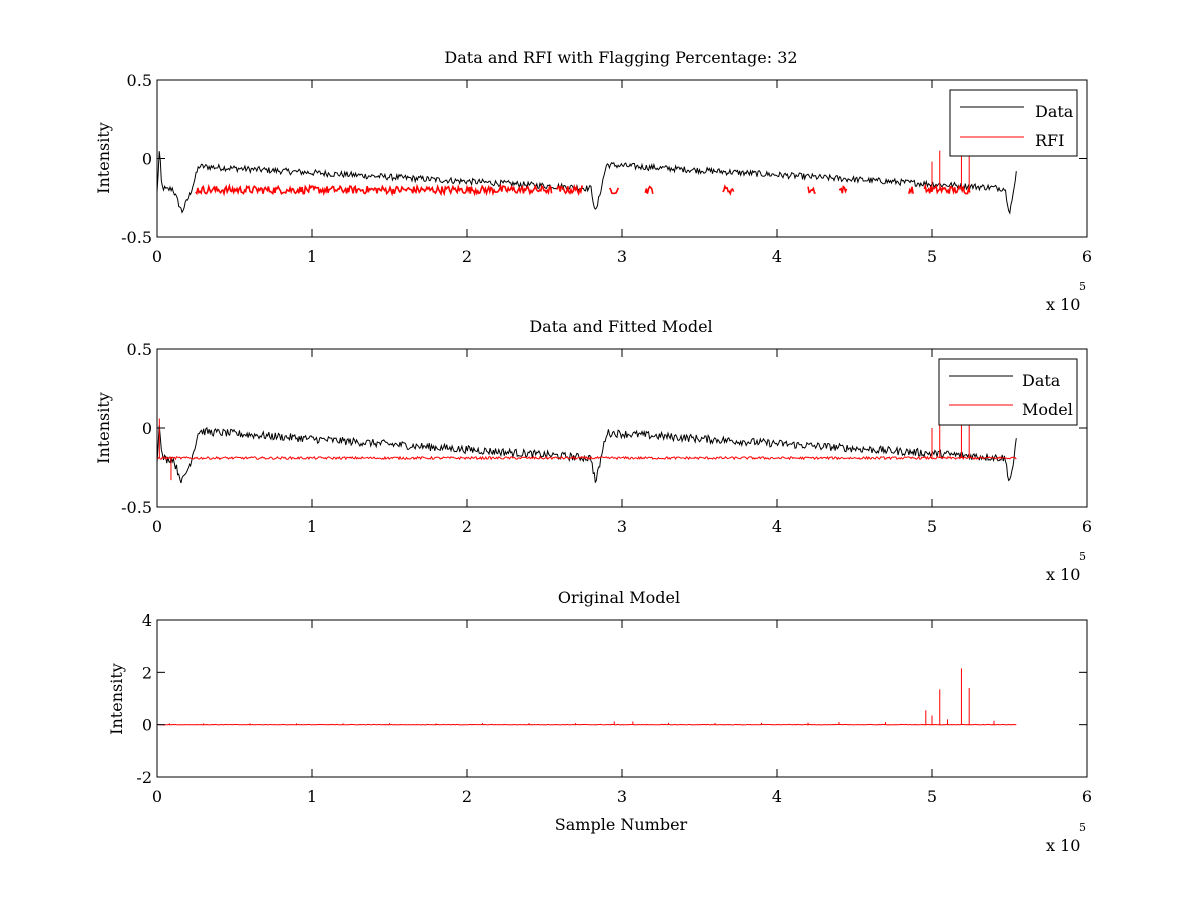 This screenshot has width=1200, height=900. Describe the element at coordinates (157, 256) in the screenshot. I see `panel-1-xtick-label-0: 0` at that location.